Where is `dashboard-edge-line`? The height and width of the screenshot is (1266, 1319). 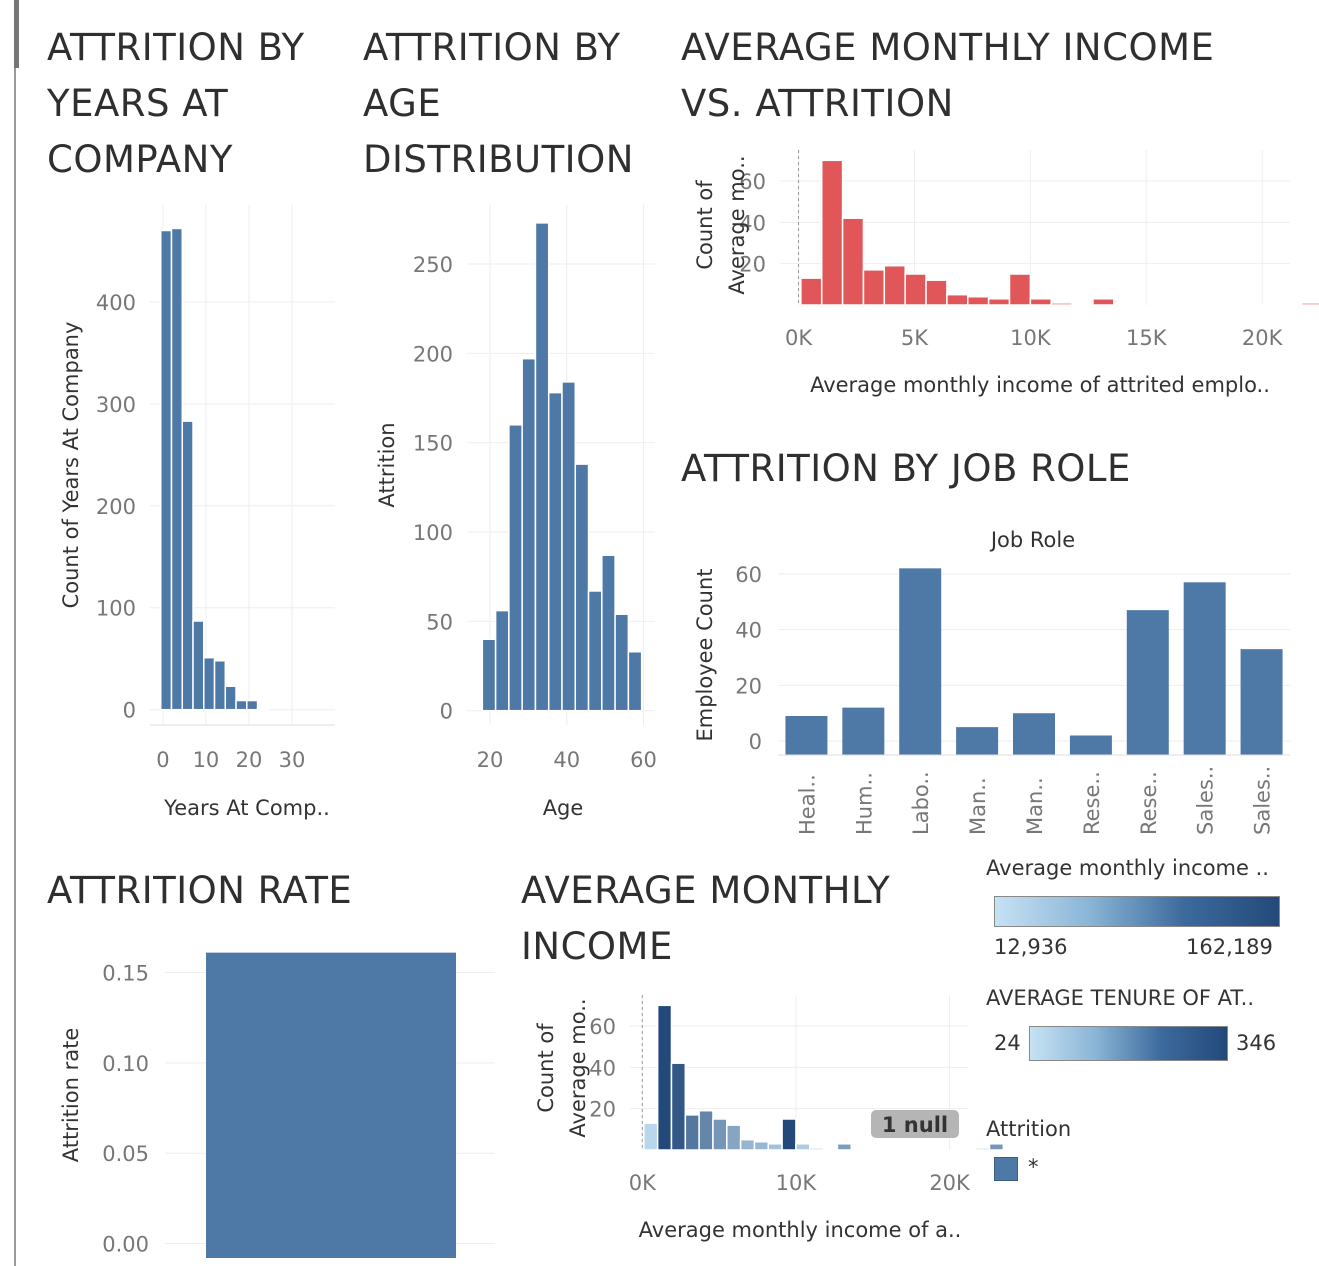 dashboard-edge-line is located at coordinates (15, 667).